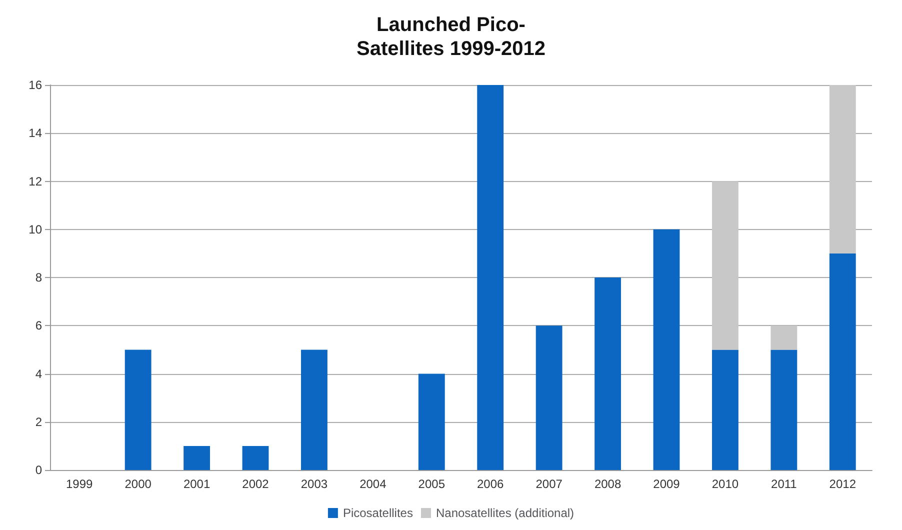 This screenshot has height=530, width=902. I want to click on x-tick-label: 2002, so click(256, 484).